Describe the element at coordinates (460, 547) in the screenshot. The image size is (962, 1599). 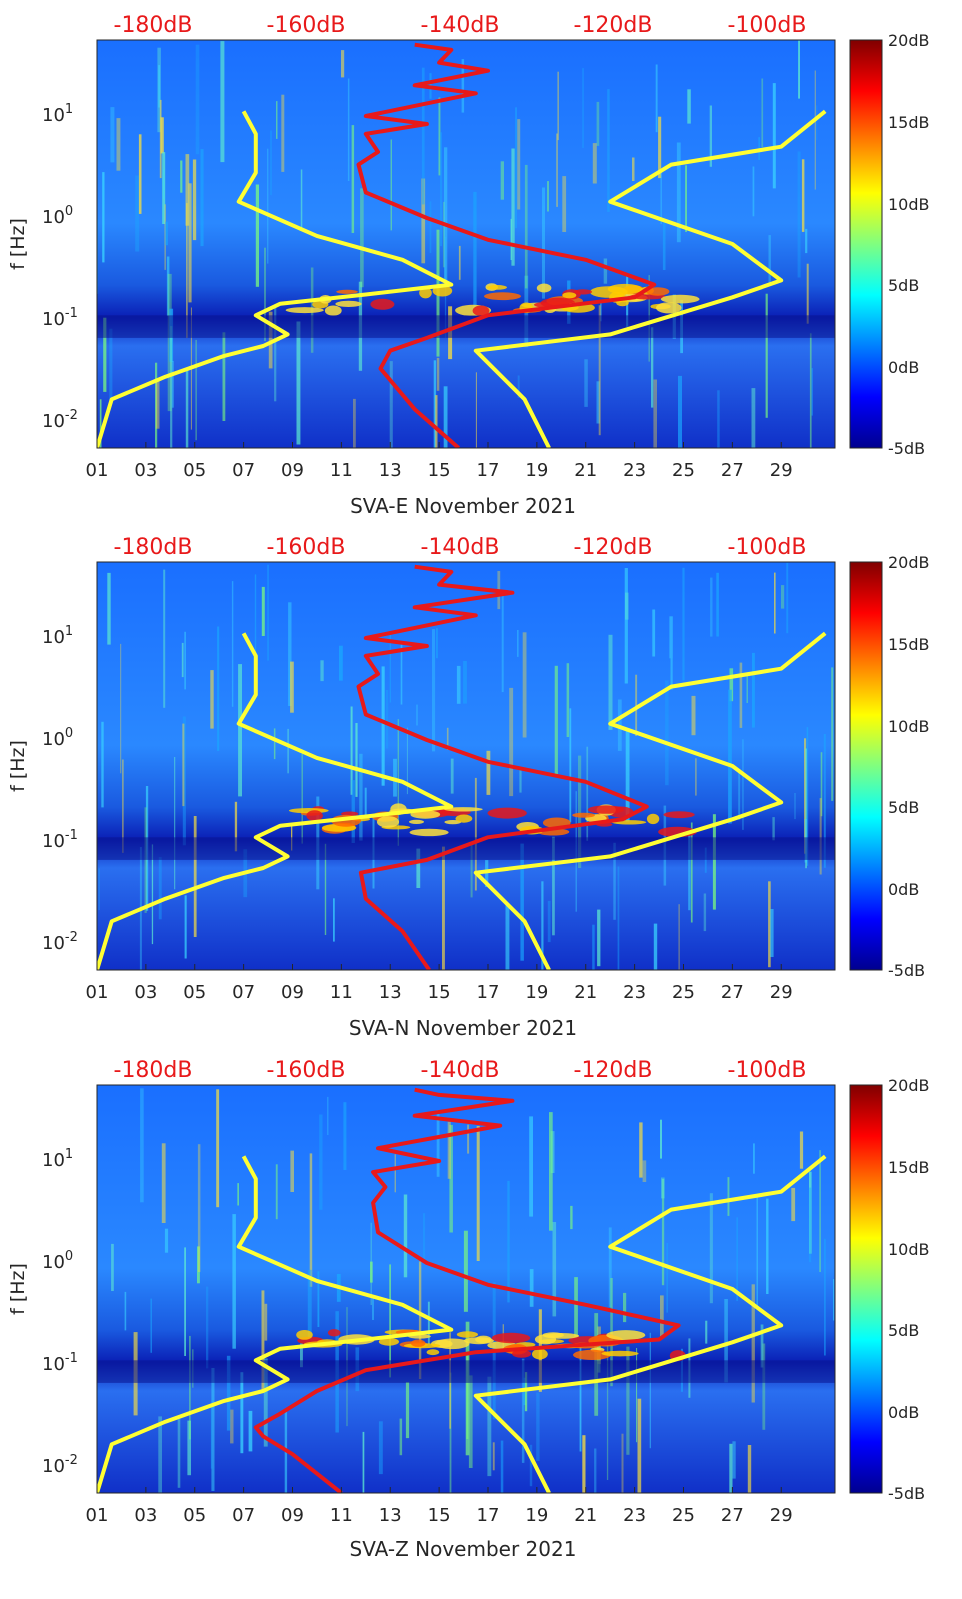
I see `top-db-labels: -180dB -160dB -140dB -120dB -100dB` at that location.